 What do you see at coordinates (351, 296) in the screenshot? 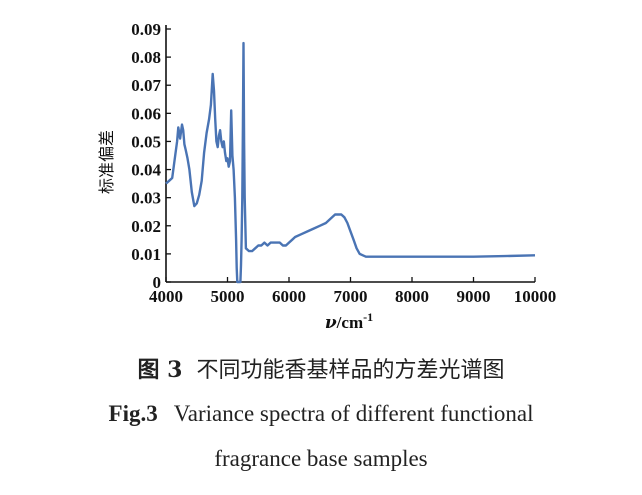
I see `x-tick-label: 7000` at bounding box center [351, 296].